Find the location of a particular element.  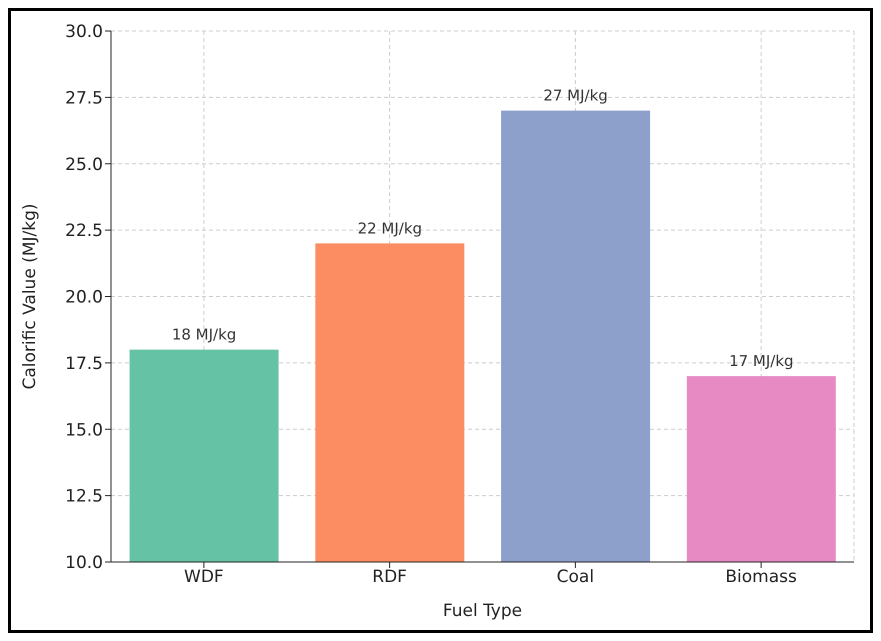

x-tick-label: Biomass is located at coordinates (761, 577).